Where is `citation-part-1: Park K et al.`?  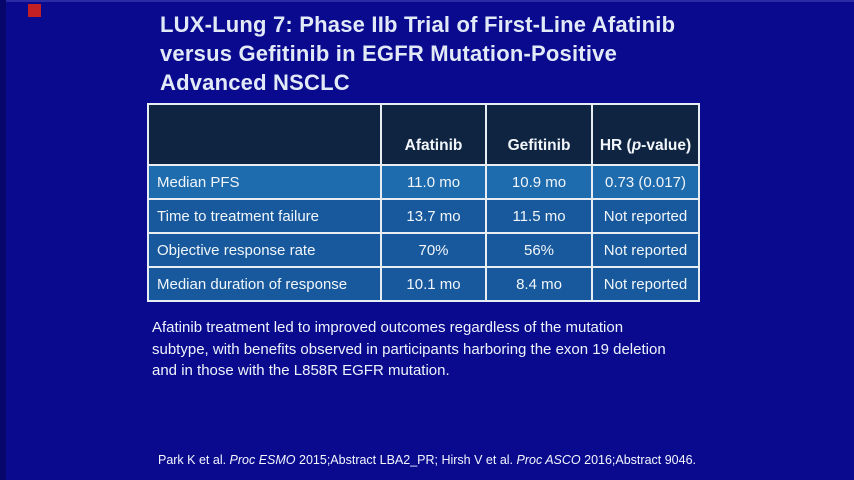 citation-part-1: Park K et al. is located at coordinates (193, 460).